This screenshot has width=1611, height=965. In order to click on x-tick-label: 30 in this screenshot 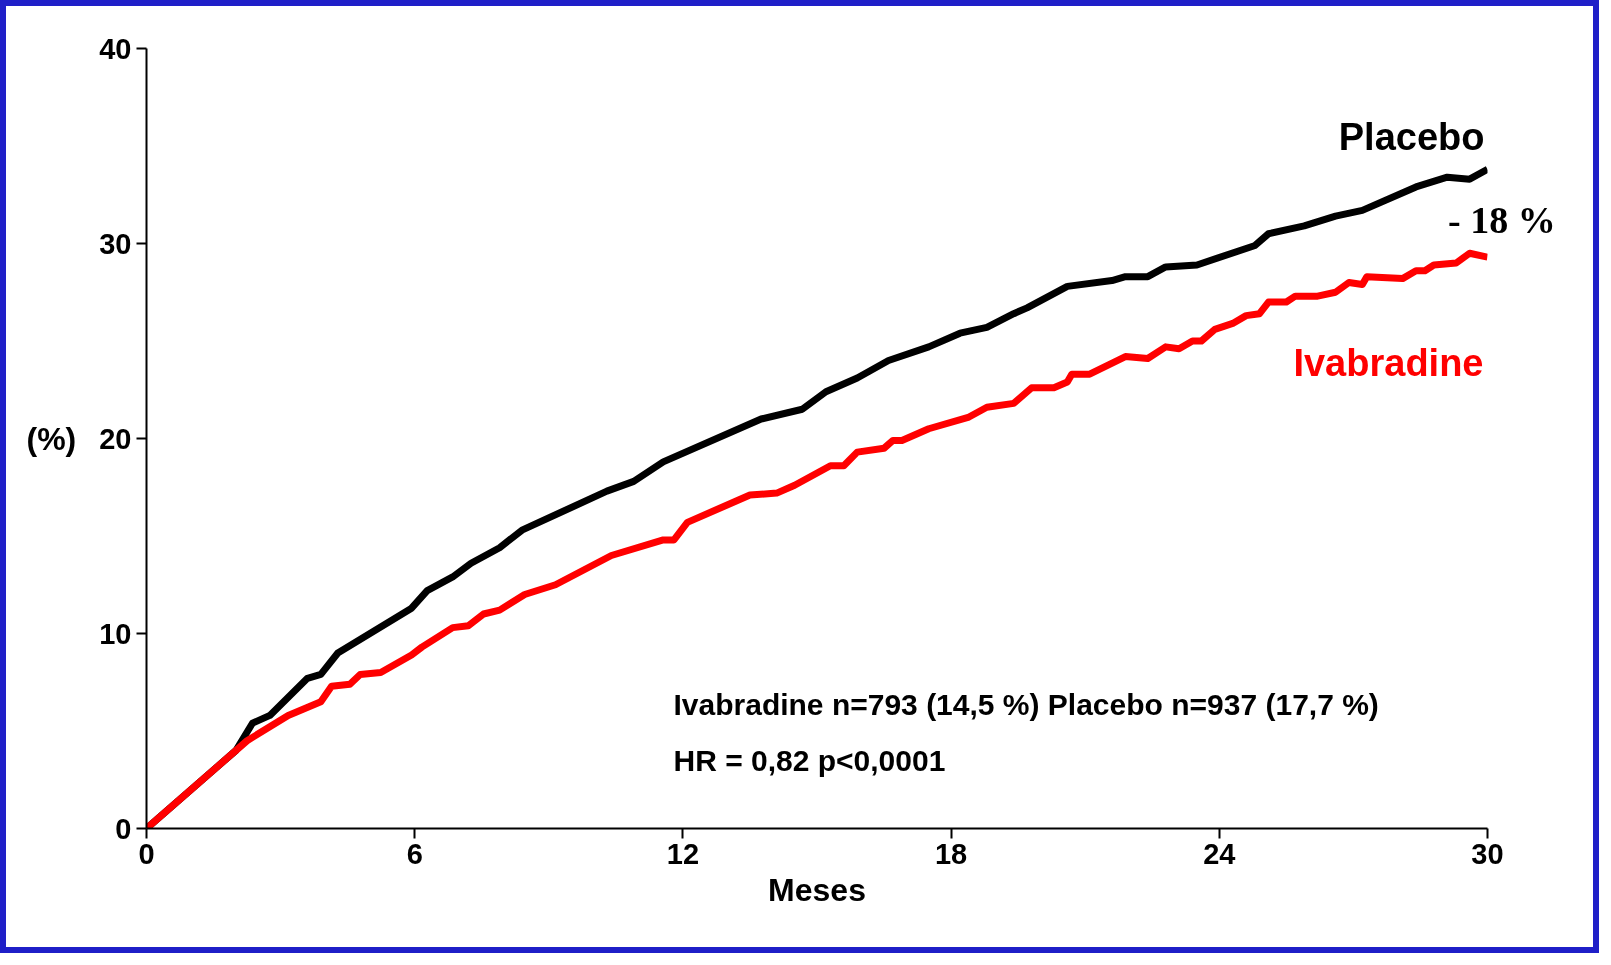, I will do `click(1487, 853)`.